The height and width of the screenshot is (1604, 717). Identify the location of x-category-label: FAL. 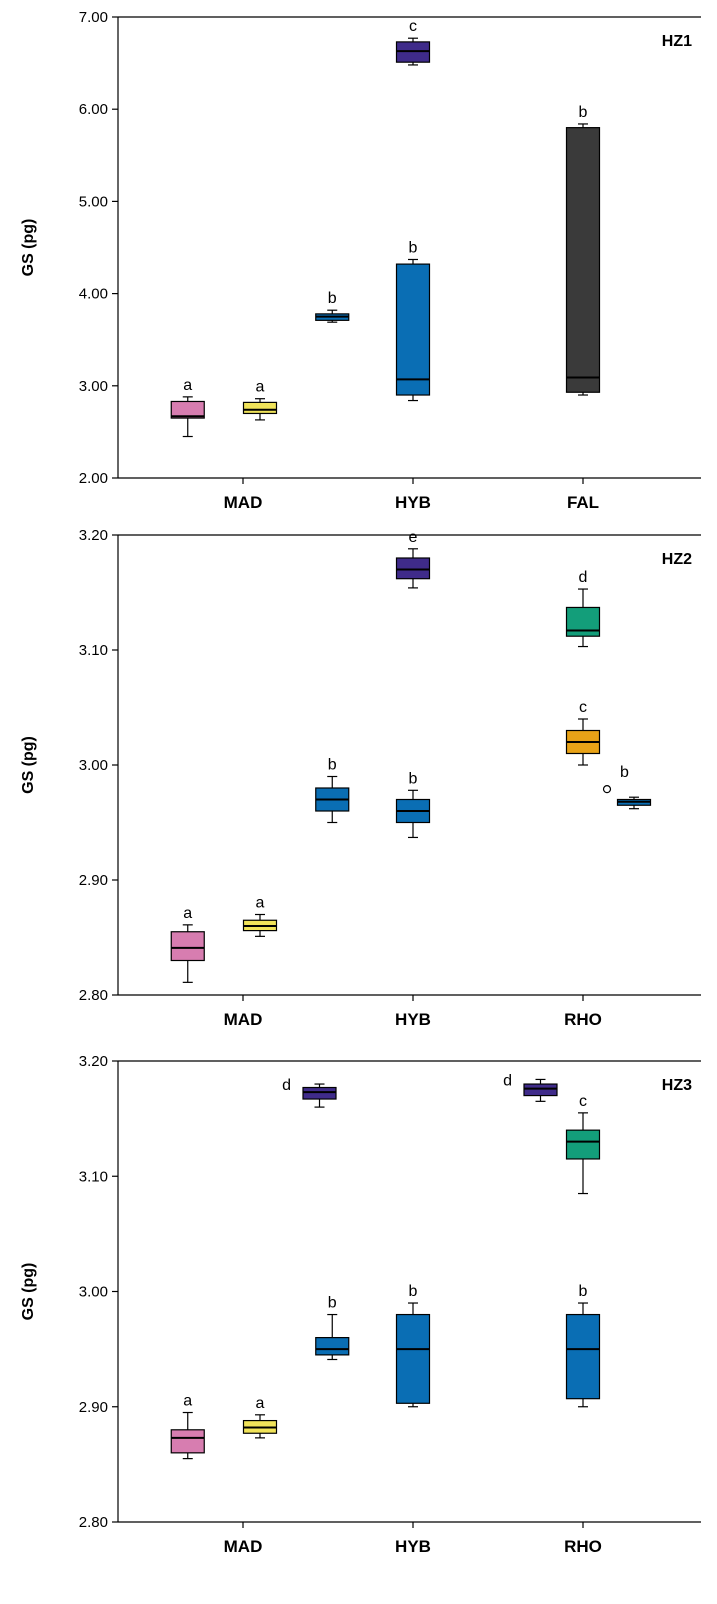
(583, 502).